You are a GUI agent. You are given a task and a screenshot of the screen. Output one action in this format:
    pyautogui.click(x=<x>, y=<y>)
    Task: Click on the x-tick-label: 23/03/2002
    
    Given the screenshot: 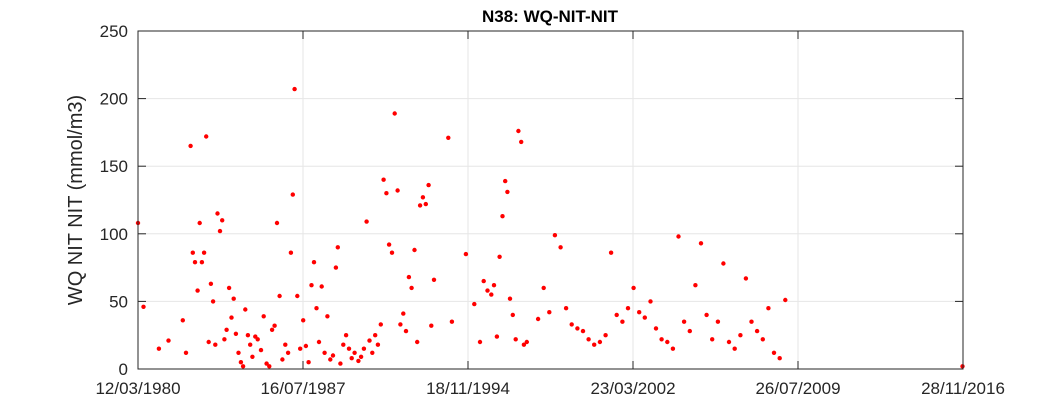 What is the action you would take?
    pyautogui.click(x=632, y=388)
    